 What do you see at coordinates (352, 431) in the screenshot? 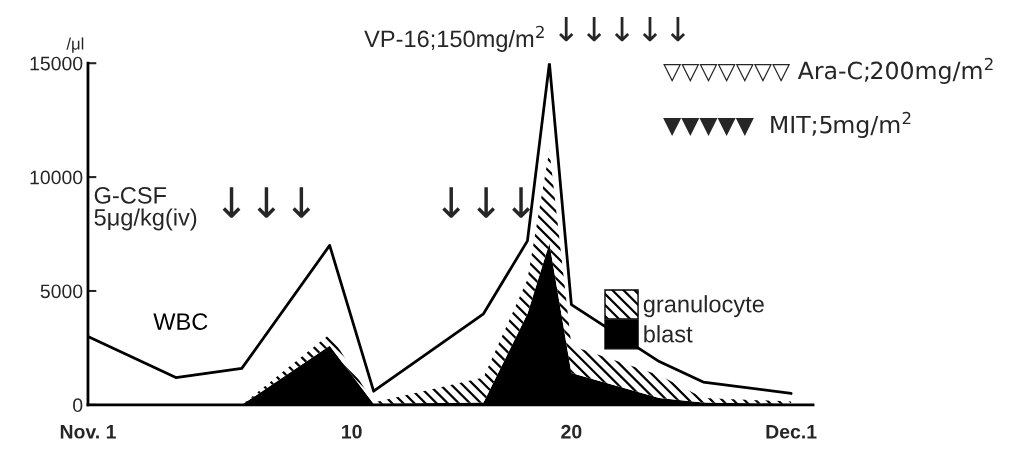
I see `x-tick-label: 10` at bounding box center [352, 431].